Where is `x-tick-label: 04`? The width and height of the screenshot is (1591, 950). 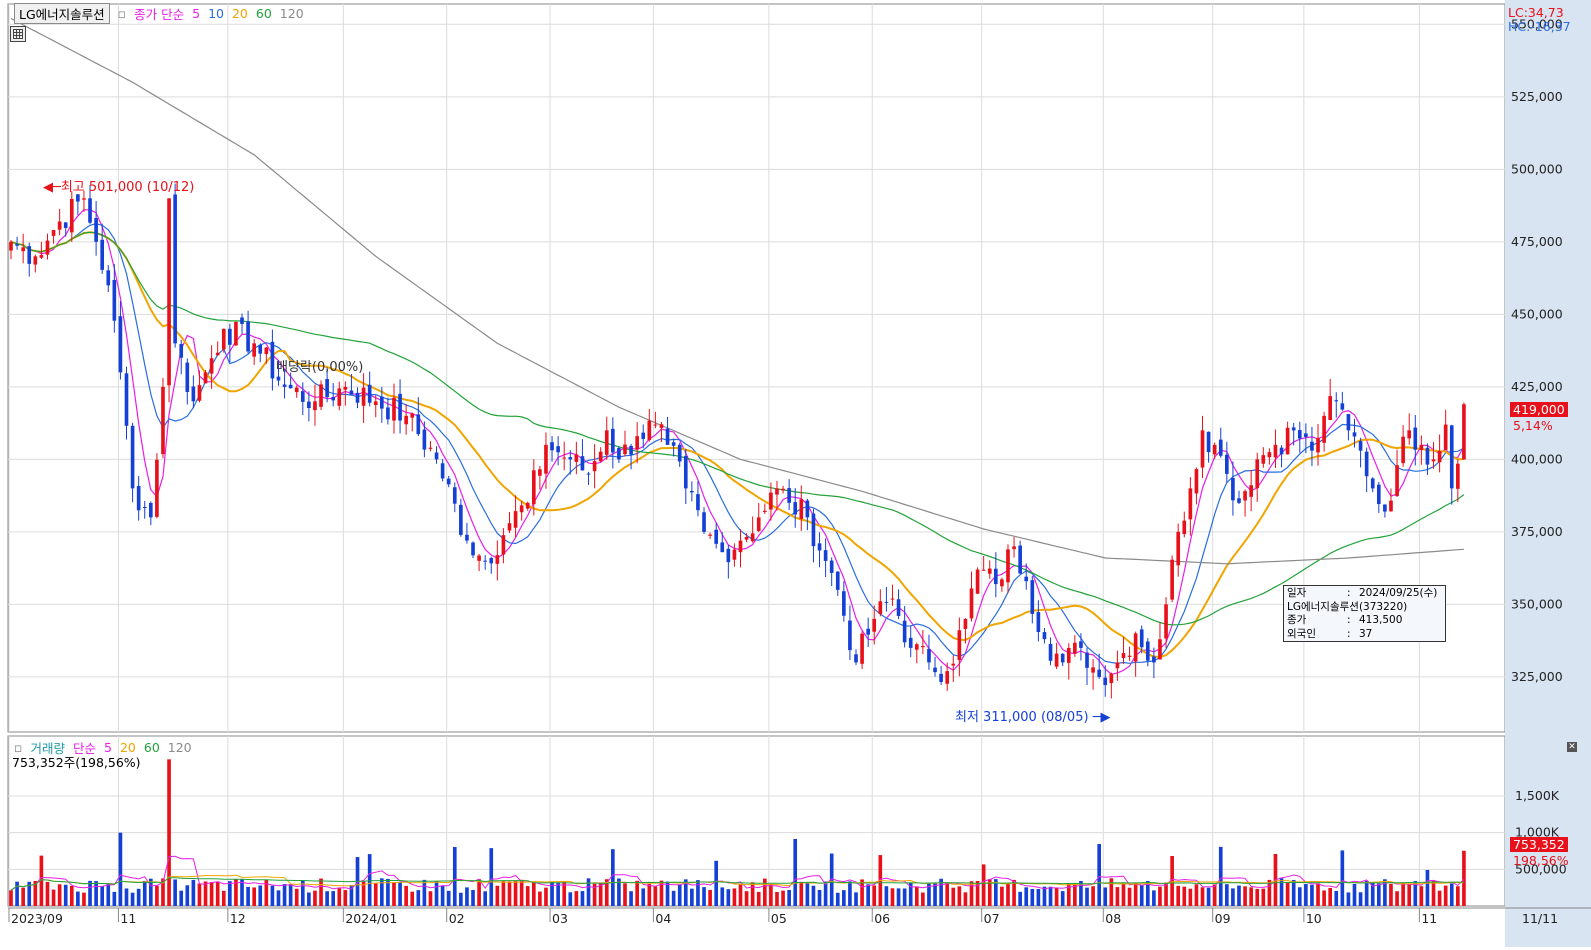 x-tick-label: 04 is located at coordinates (663, 918).